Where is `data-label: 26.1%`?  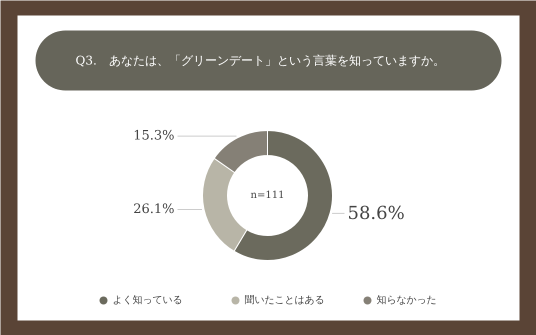 data-label: 26.1% is located at coordinates (154, 209).